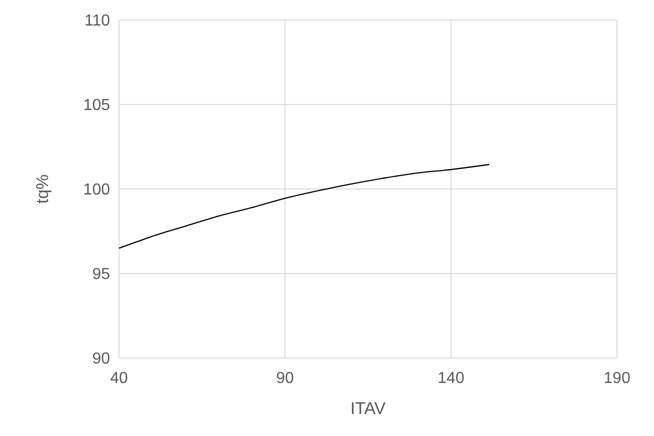  I want to click on x-tick-label: 190, so click(617, 378).